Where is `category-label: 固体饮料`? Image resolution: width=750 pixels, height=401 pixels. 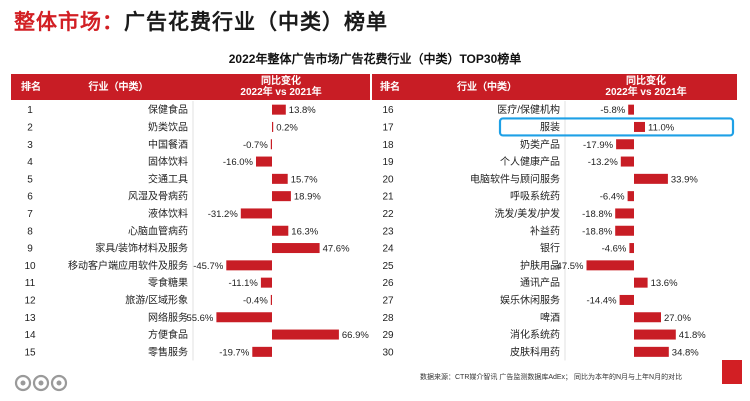 category-label: 固体饮料 is located at coordinates (168, 161).